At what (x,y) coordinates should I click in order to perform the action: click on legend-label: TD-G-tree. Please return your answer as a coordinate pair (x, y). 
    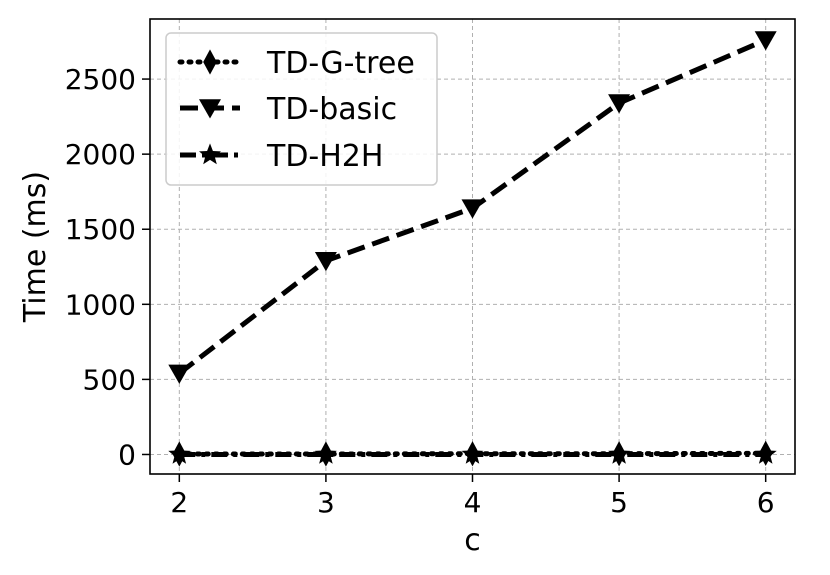
    Looking at the image, I should click on (340, 63).